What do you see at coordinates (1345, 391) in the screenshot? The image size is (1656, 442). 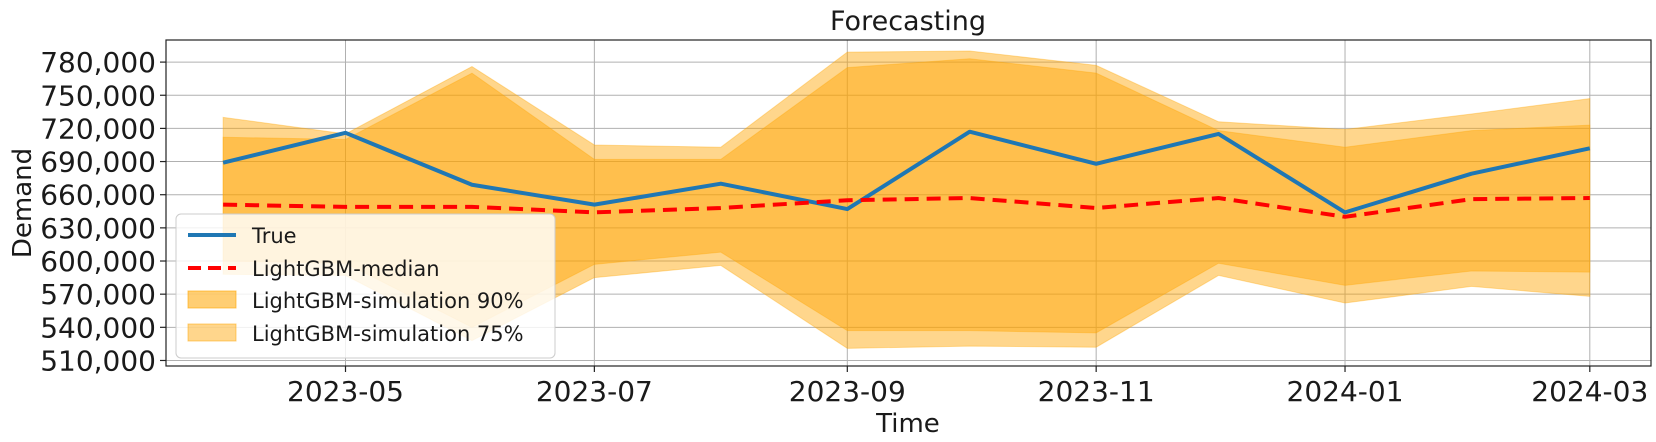 I see `x-tick-label: 2024-01` at bounding box center [1345, 391].